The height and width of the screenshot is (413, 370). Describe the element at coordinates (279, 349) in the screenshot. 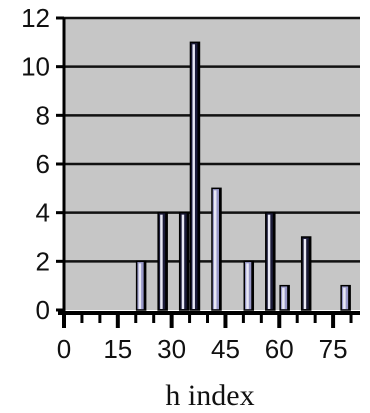

I see `x-tick-label: 60` at that location.